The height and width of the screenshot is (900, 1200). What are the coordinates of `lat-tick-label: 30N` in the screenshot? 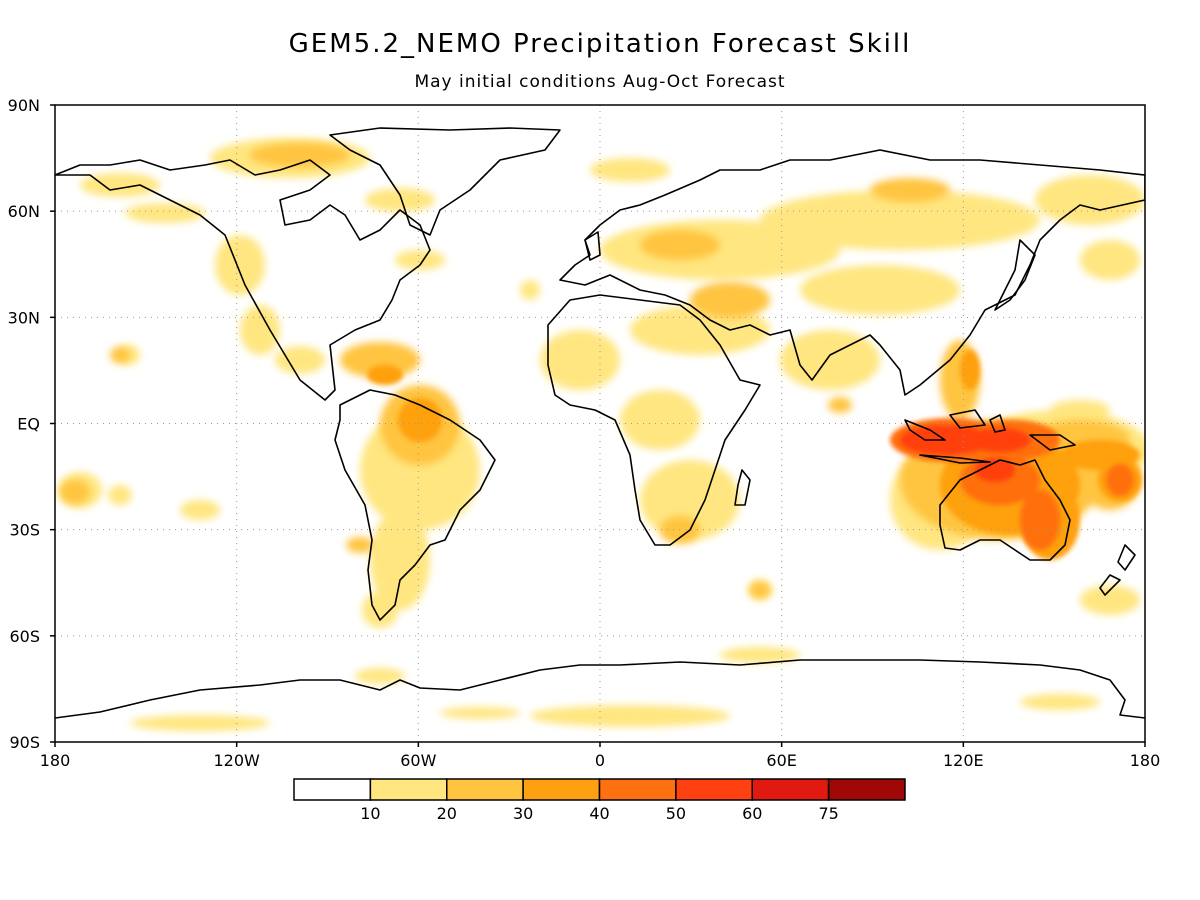 It's located at (24, 317).